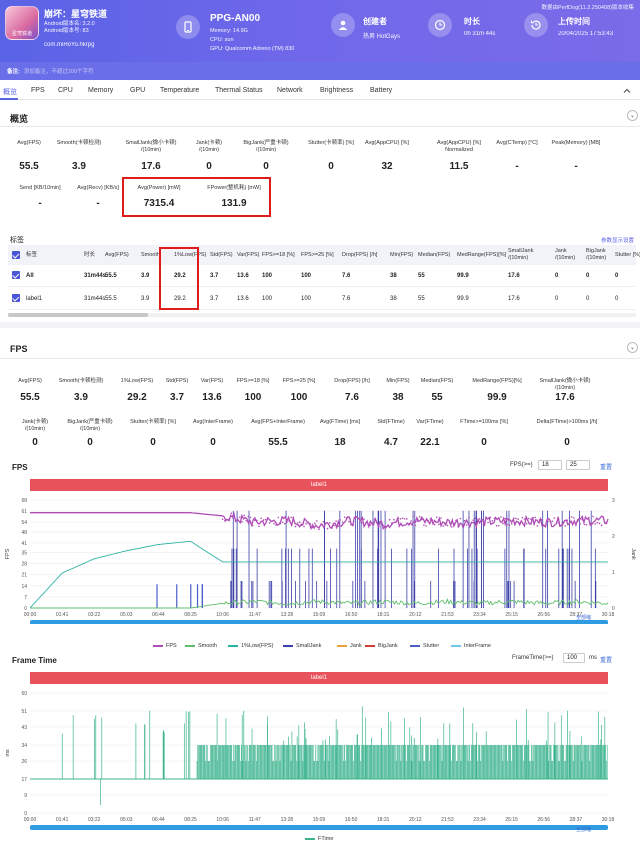 The height and width of the screenshot is (847, 640). Describe the element at coordinates (415, 820) in the screenshot. I see `x-tick-label: 20:12` at that location.